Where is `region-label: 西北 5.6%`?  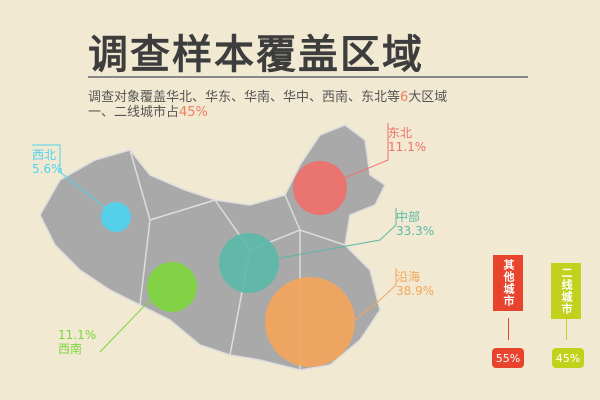 region-label: 西北 5.6% is located at coordinates (47, 162).